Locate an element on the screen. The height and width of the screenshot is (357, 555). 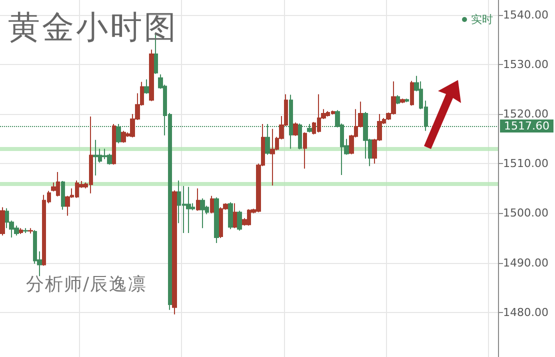
chart-title: 黄金小时图 is located at coordinates (93, 27).